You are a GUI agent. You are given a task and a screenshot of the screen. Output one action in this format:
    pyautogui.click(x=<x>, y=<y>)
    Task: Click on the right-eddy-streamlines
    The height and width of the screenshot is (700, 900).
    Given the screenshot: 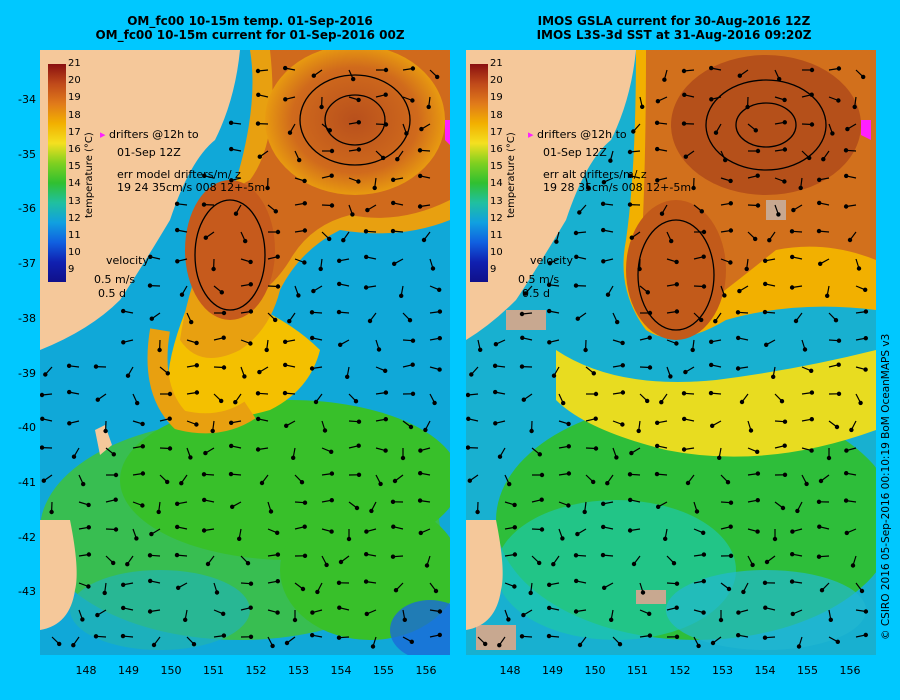 What is the action you would take?
    pyautogui.click(x=732, y=205)
    